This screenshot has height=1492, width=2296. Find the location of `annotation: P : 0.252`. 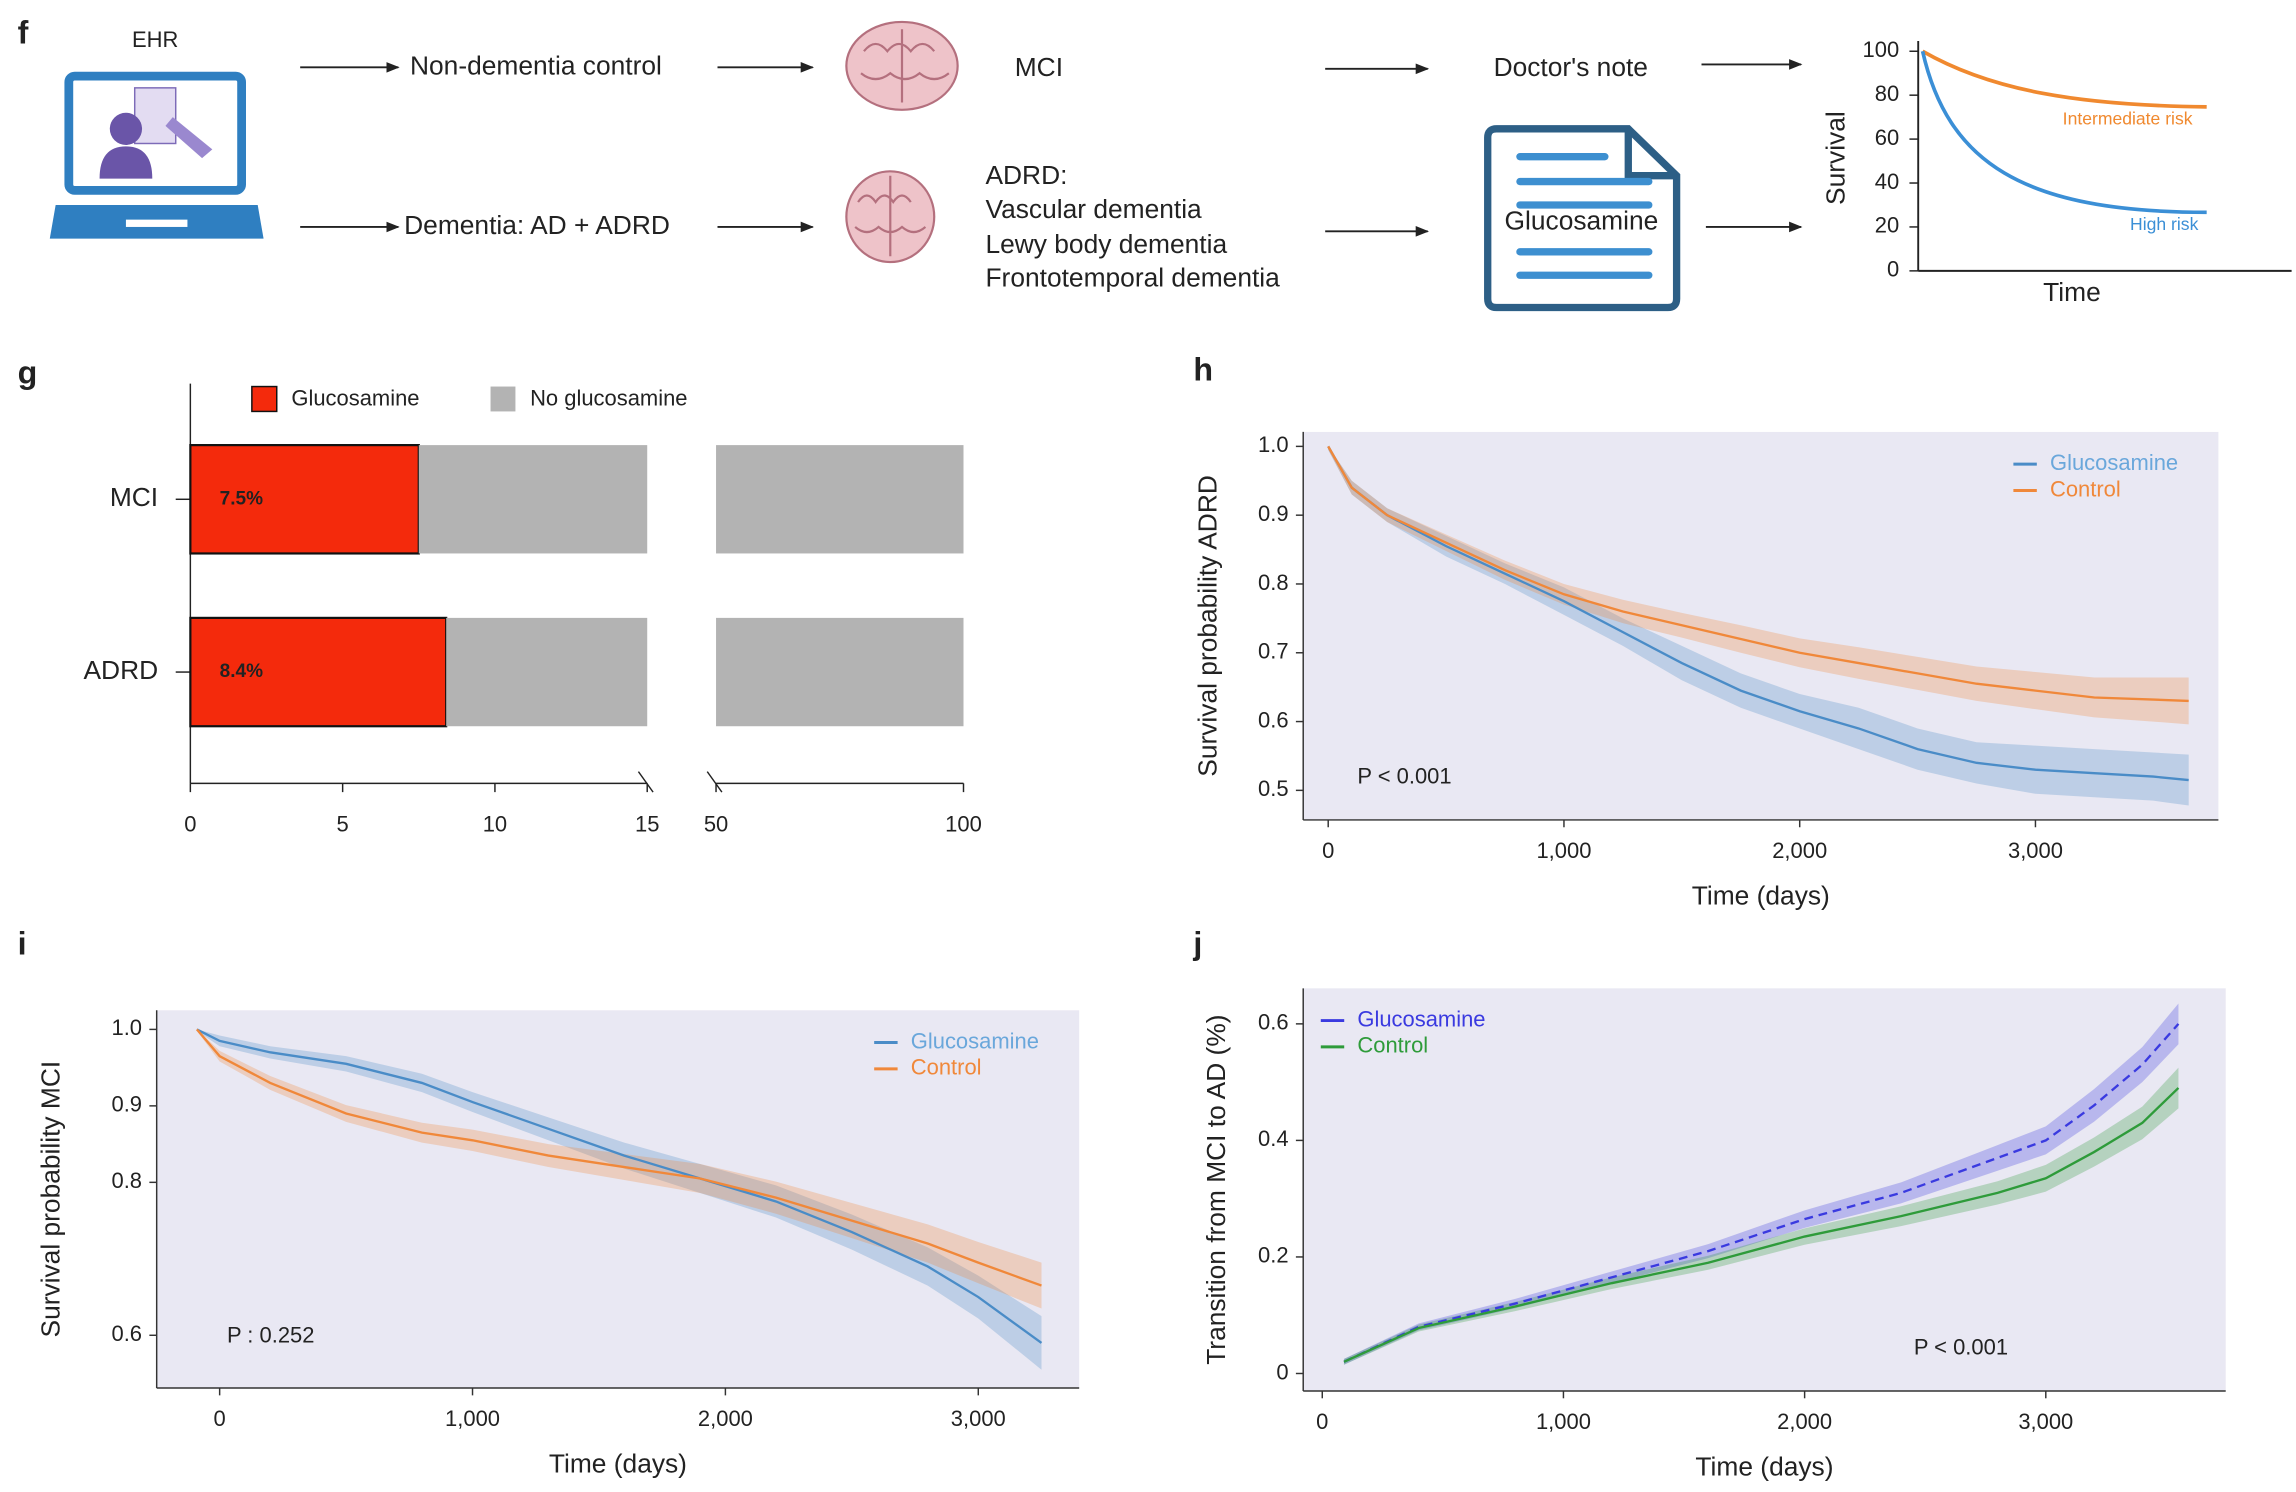

annotation: P : 0.252 is located at coordinates (270, 1335).